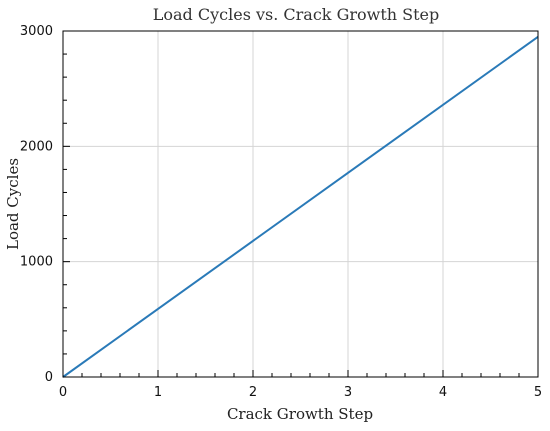 This screenshot has height=431, width=550. I want to click on y-tick-labels: 0 1000 2000 3000, so click(36, 204).